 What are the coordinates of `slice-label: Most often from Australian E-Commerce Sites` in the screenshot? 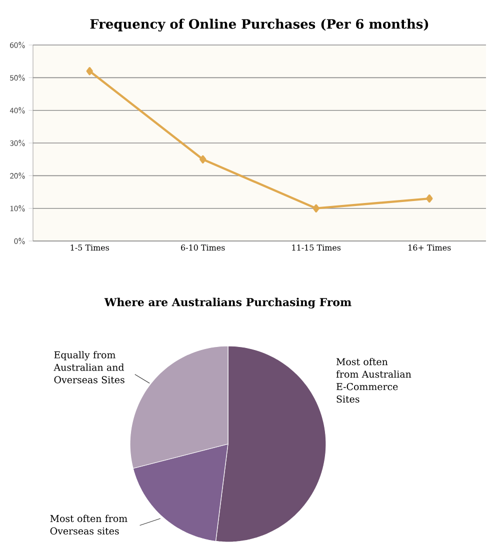 It's located at (374, 380).